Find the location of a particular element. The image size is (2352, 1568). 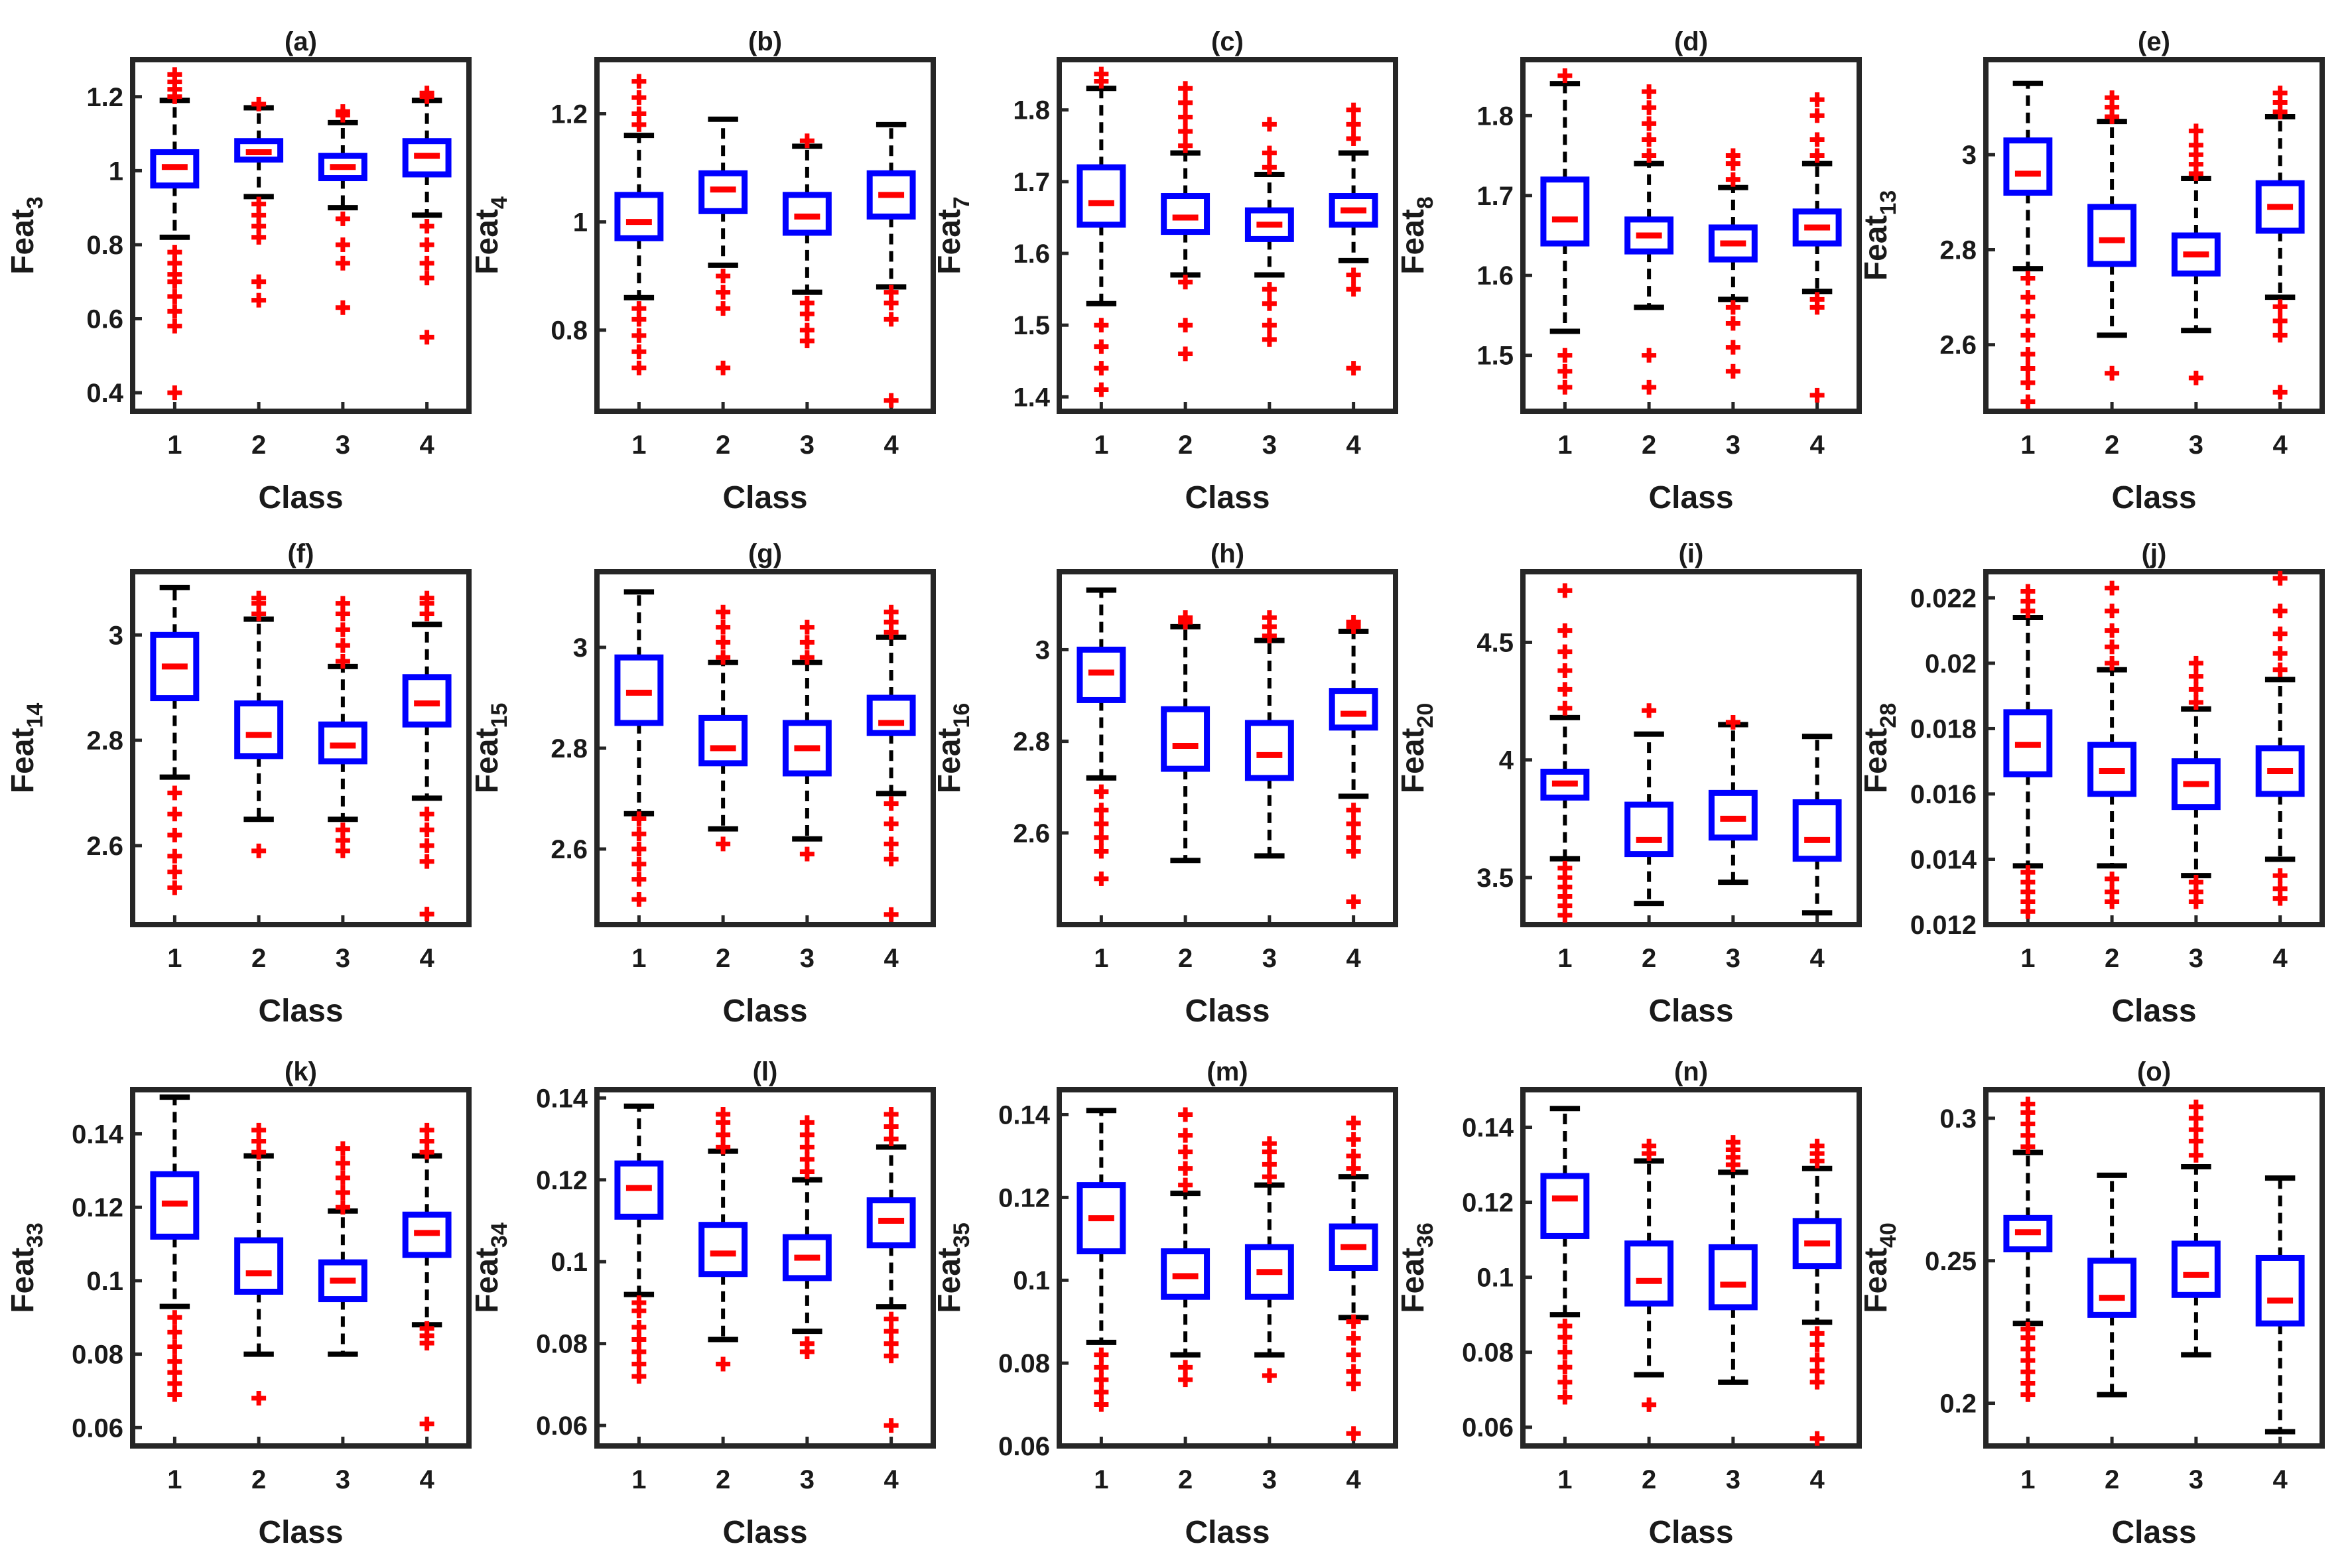

y-tick-label: 3 is located at coordinates (1970, 155).